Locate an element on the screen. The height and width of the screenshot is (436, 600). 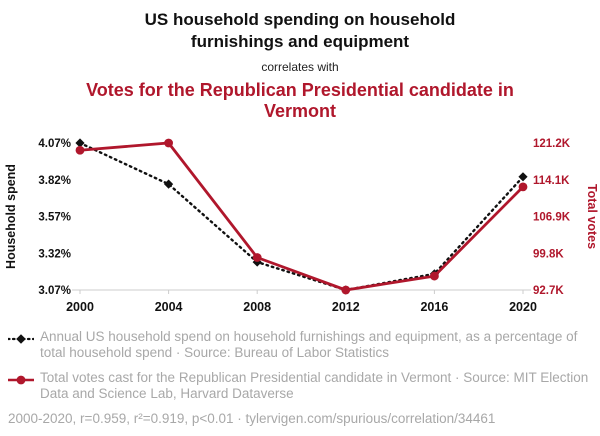
red-solid-circle-marker-icon is located at coordinates (21, 382).